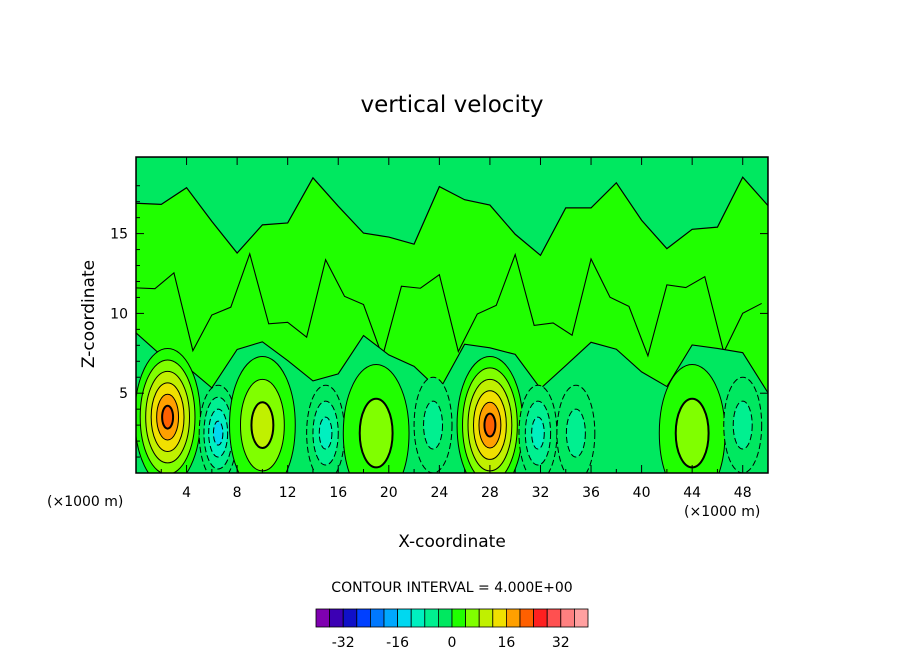 The width and height of the screenshot is (904, 654). What do you see at coordinates (119, 235) in the screenshot?
I see `y-tick-label: 15` at bounding box center [119, 235].